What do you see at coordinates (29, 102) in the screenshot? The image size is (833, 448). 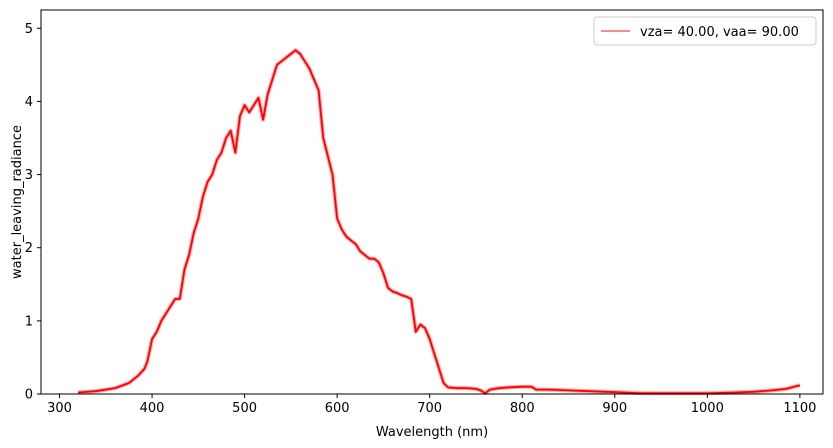 I see `y-tick-label: 4` at bounding box center [29, 102].